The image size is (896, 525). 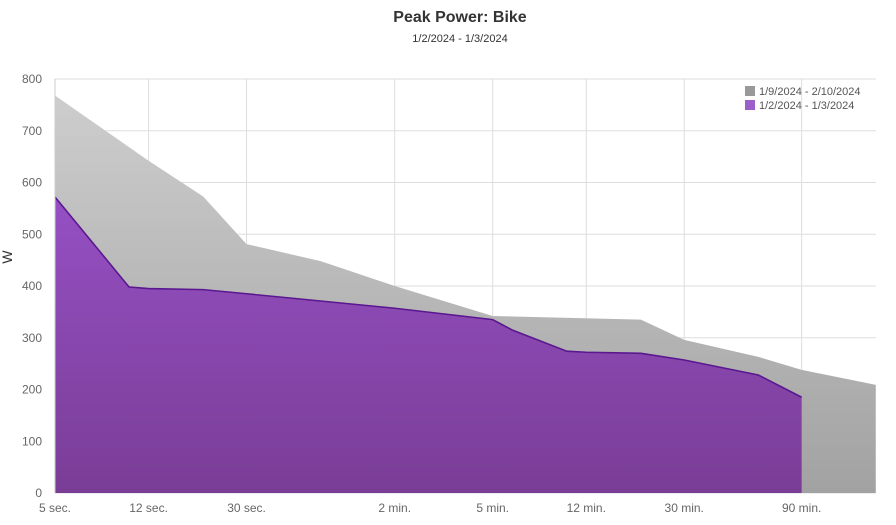 I want to click on x-tick-label: 12 min., so click(x=586, y=508).